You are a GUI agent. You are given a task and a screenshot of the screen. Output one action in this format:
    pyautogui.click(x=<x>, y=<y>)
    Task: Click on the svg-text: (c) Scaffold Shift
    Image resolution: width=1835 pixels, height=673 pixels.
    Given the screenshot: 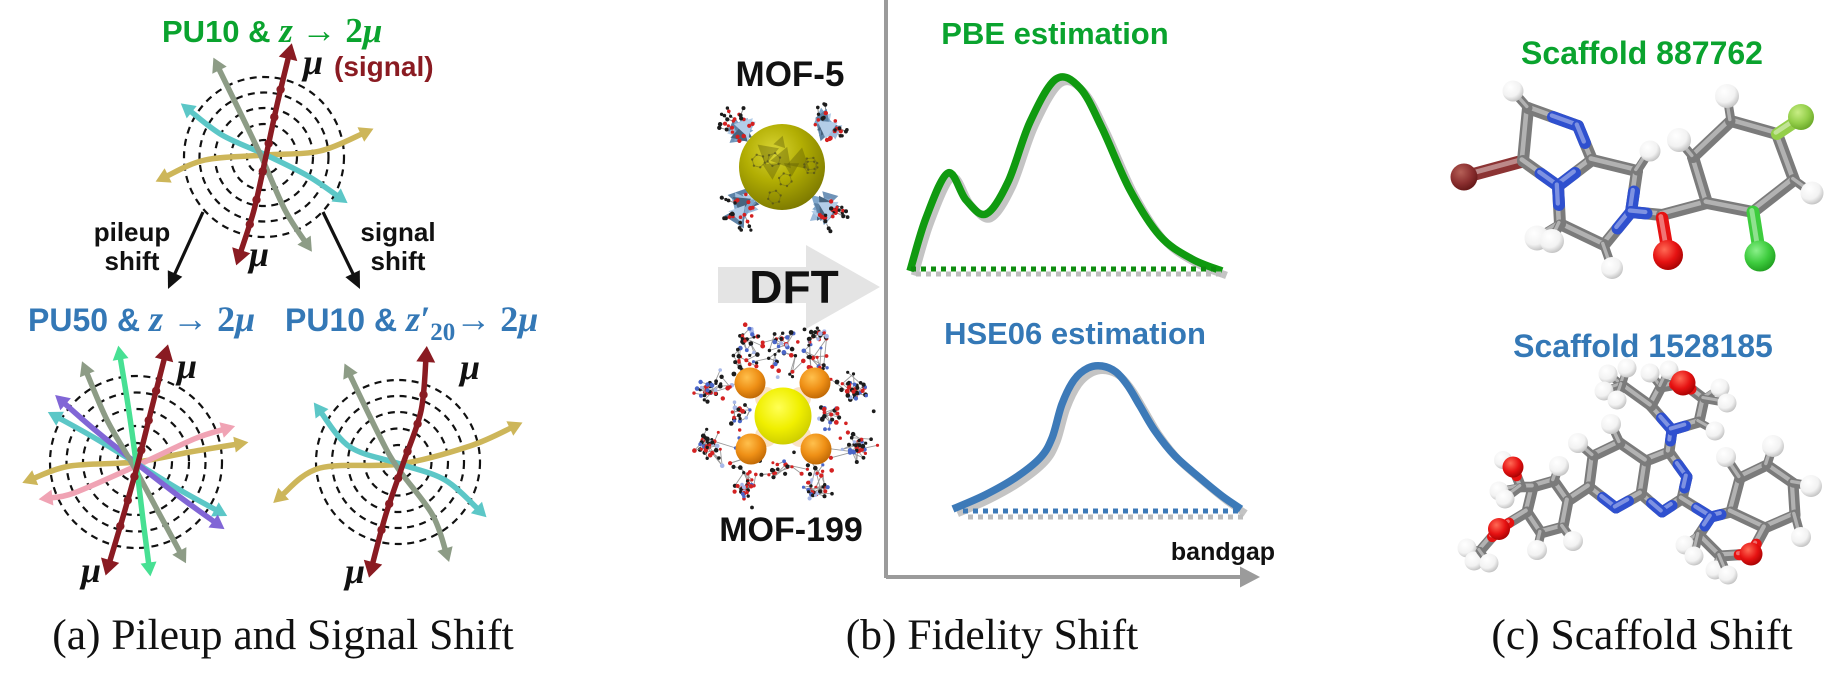 What is the action you would take?
    pyautogui.click(x=1641, y=635)
    